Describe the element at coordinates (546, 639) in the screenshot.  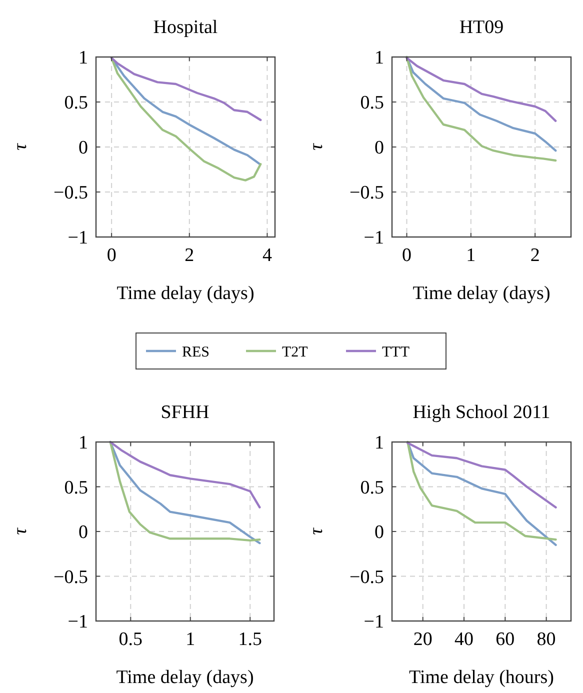
I see `x-tick-label: 80` at that location.